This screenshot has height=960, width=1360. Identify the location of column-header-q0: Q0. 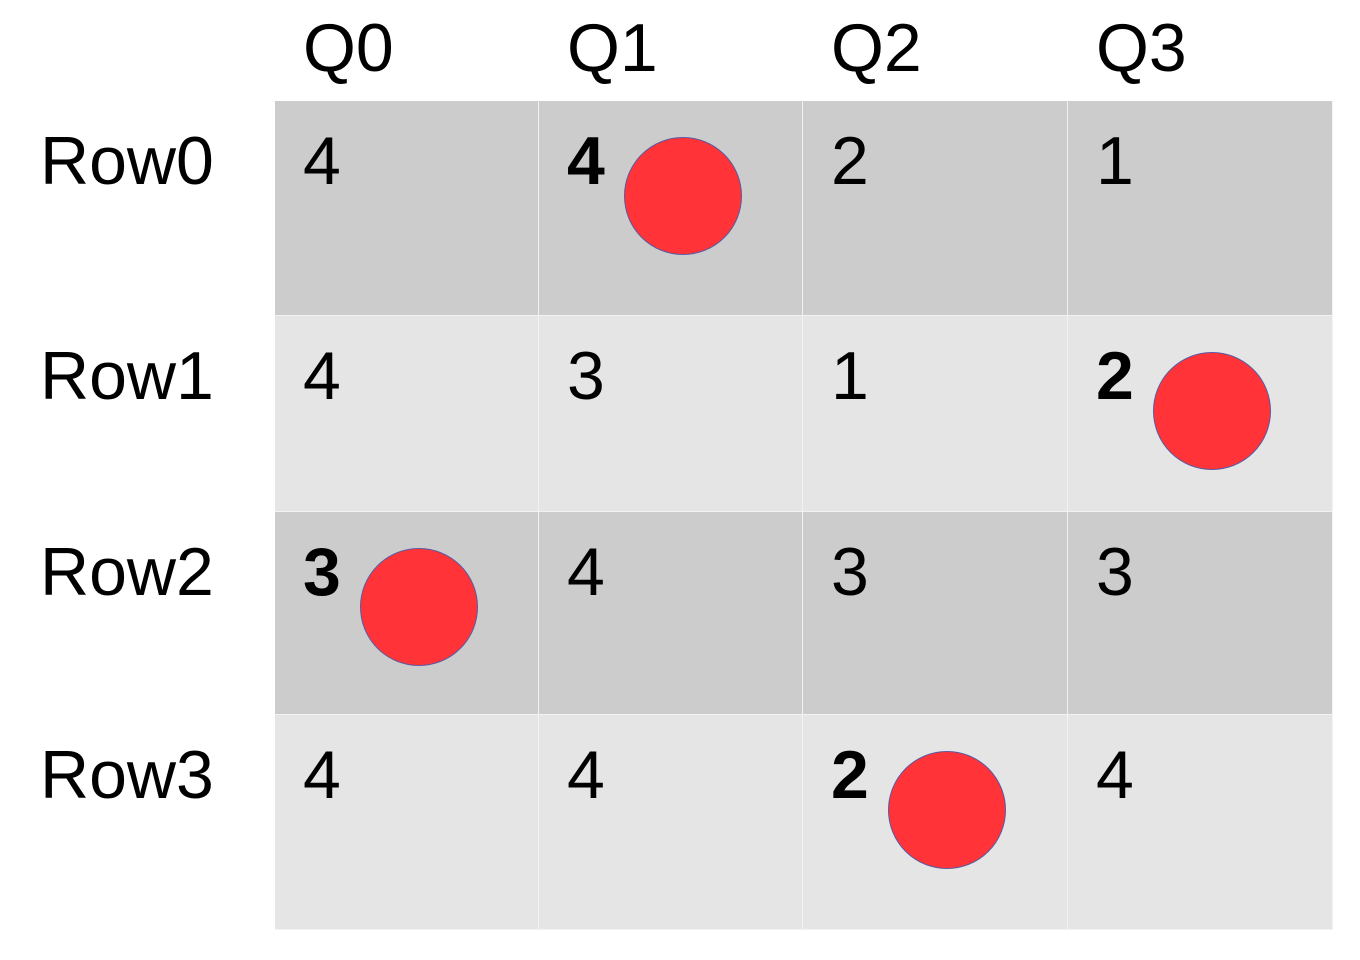
(348, 48).